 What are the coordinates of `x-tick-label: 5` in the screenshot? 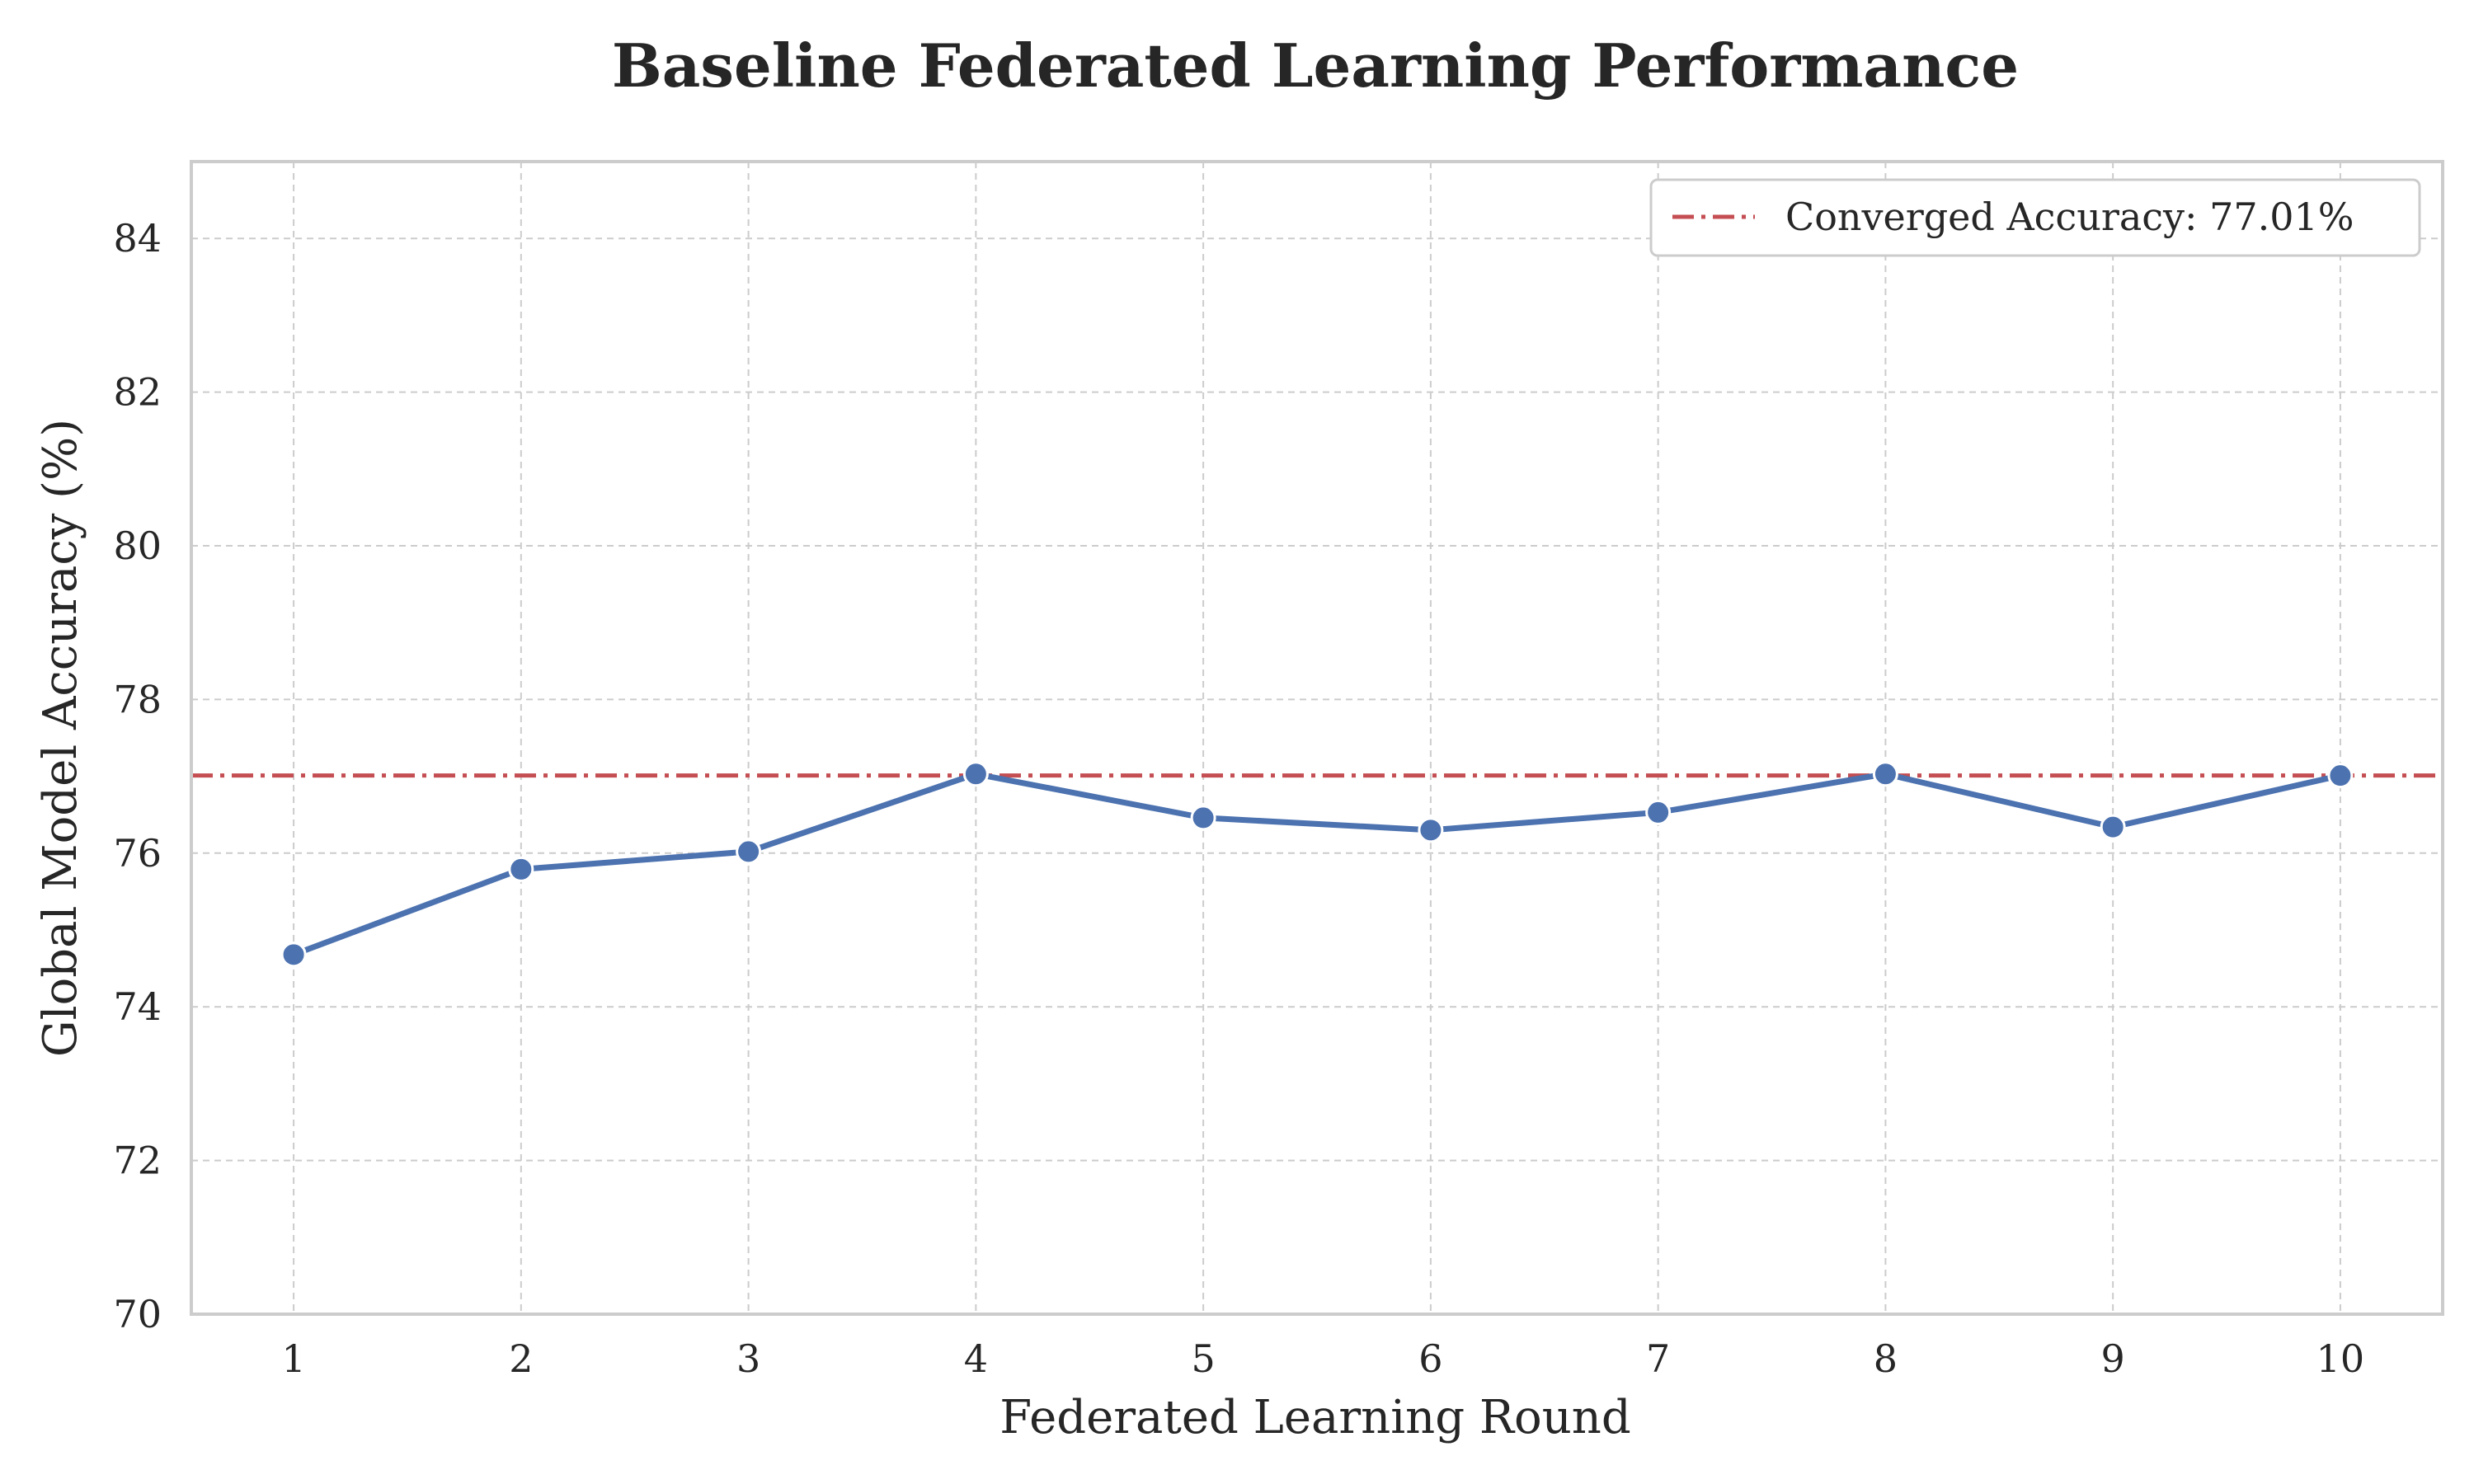 It's located at (1203, 1358).